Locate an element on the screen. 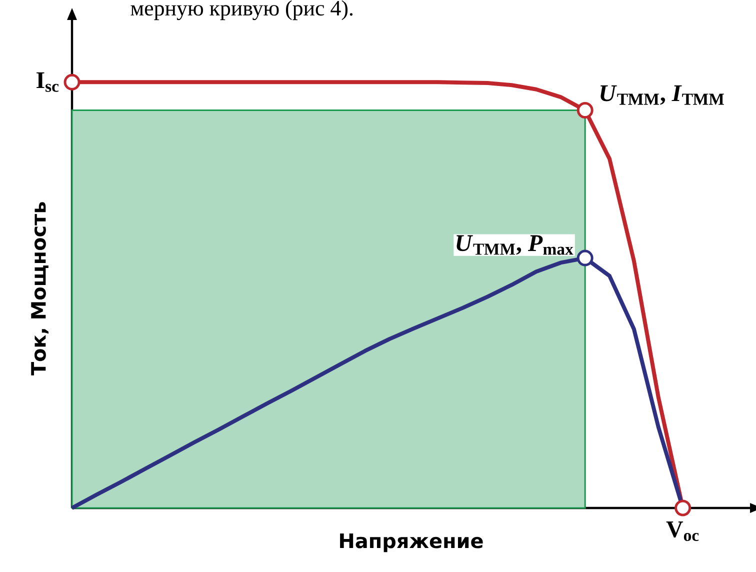  text: I$_{sc}$ is located at coordinates (47, 82).